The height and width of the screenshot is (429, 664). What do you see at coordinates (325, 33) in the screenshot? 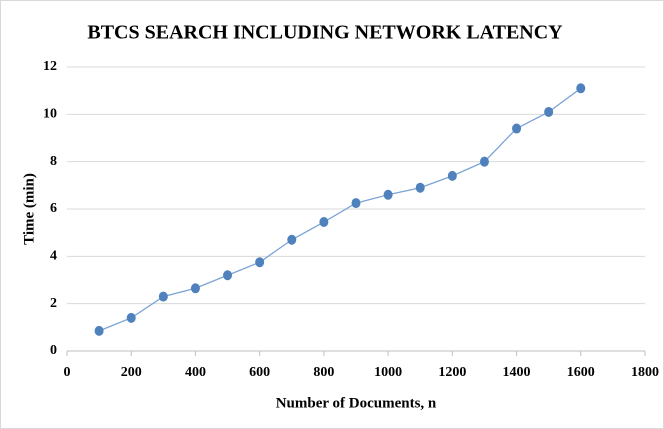
I see `chart-title: BTCS SEARCH INCLUDING NETWORK LATENCY` at bounding box center [325, 33].